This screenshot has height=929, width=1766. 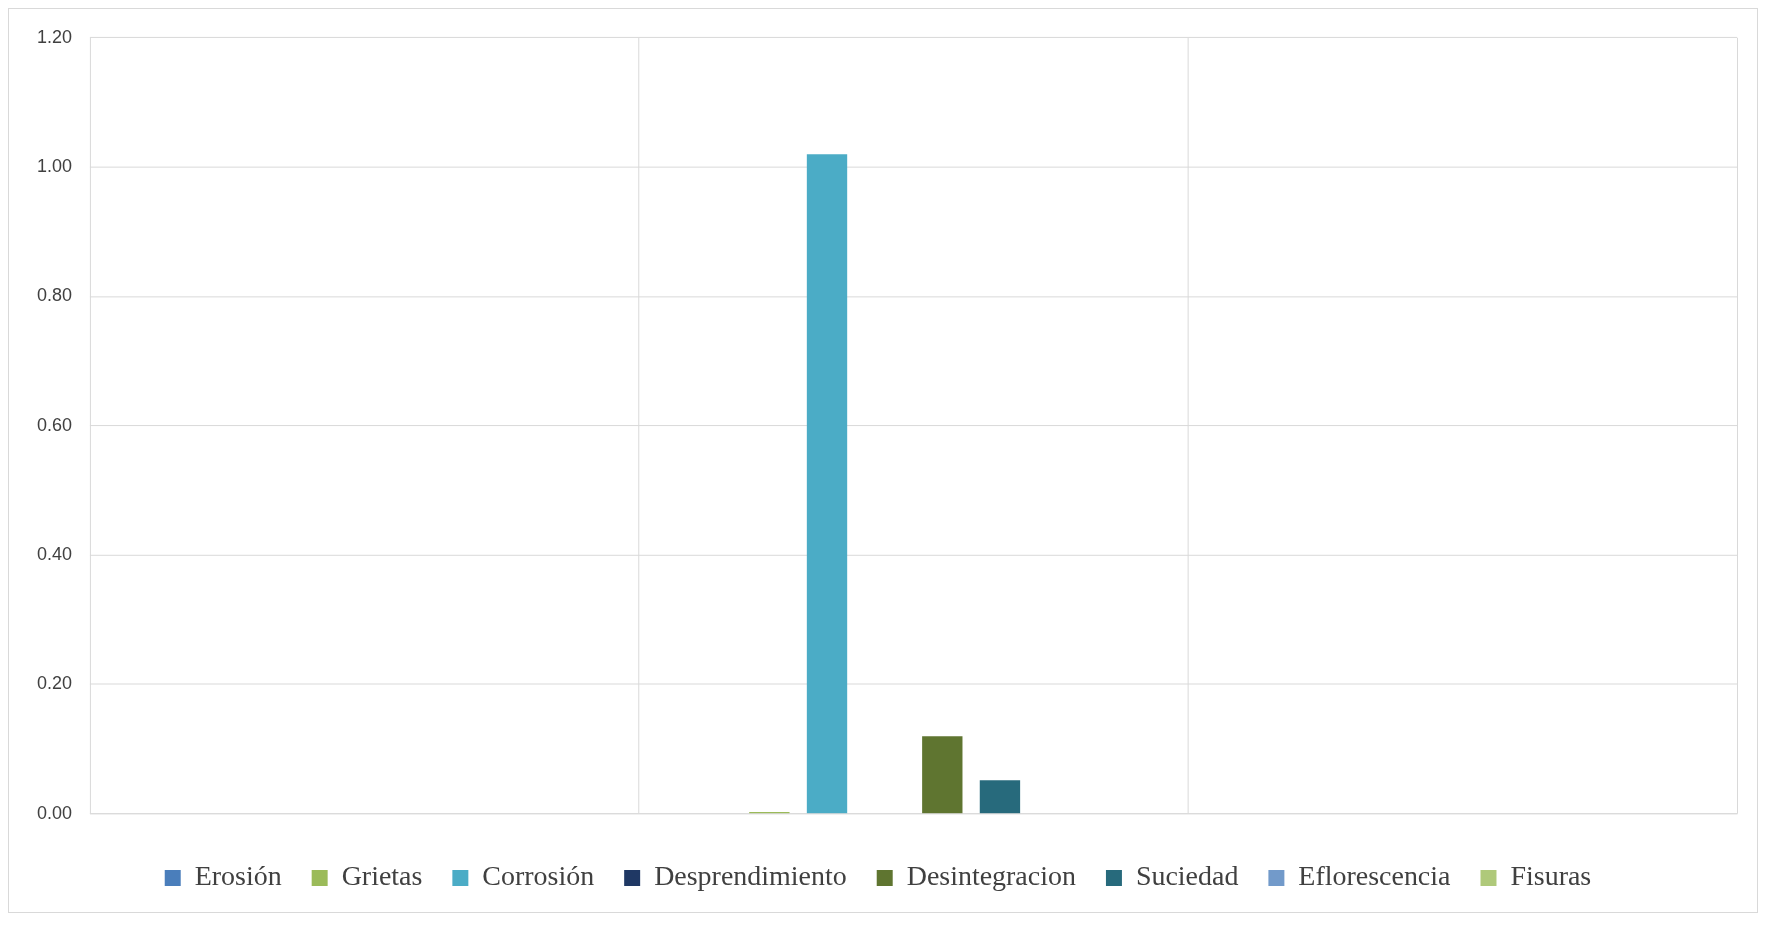 What do you see at coordinates (54, 295) in the screenshot?
I see `y-tick-label: 0.80` at bounding box center [54, 295].